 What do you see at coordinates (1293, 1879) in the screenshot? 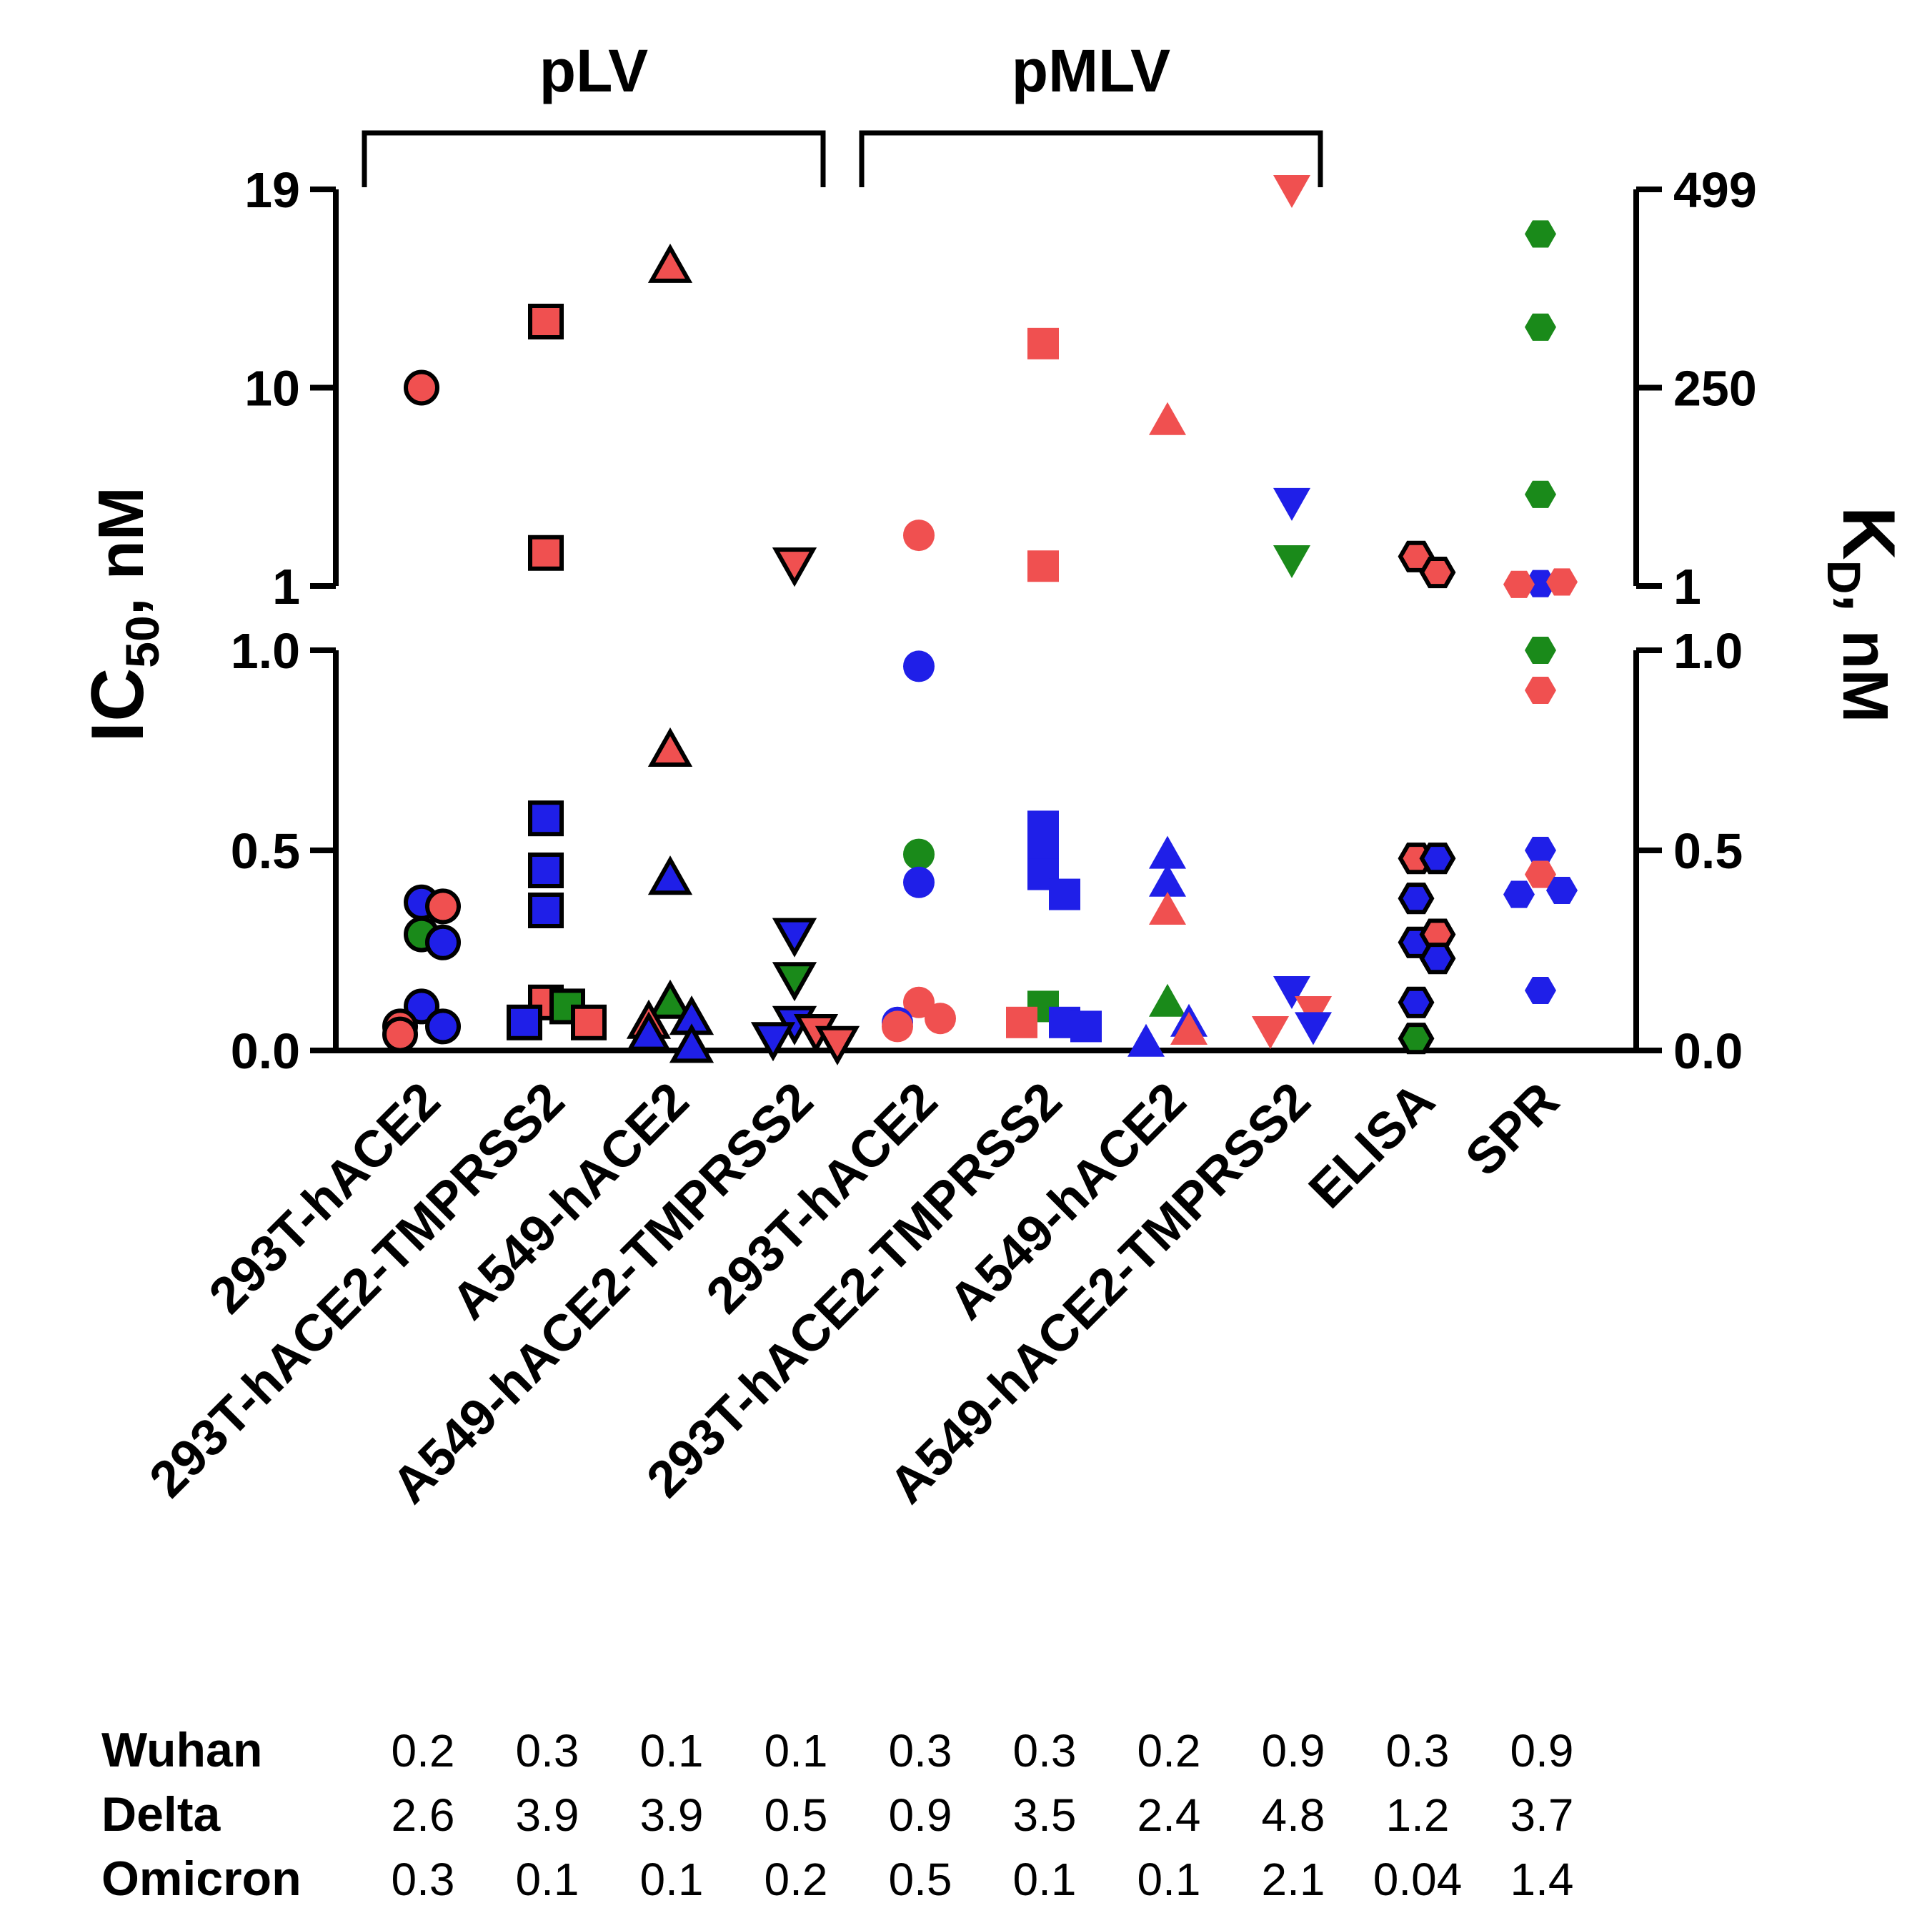
I see `table-cell: 2.1` at bounding box center [1293, 1879].